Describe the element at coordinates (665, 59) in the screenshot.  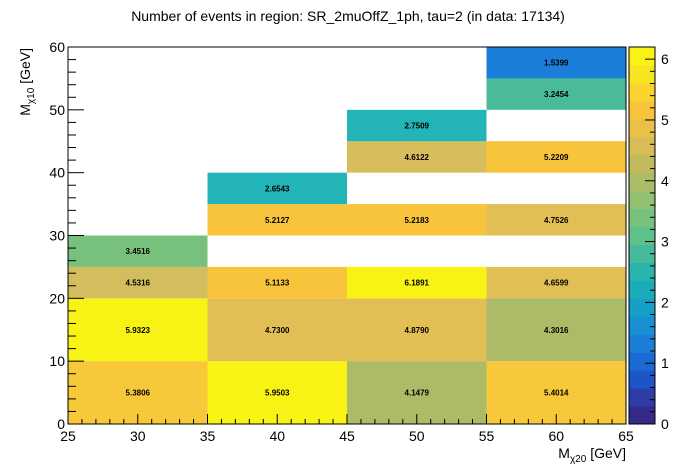
I see `z-tick-label: 6` at that location.